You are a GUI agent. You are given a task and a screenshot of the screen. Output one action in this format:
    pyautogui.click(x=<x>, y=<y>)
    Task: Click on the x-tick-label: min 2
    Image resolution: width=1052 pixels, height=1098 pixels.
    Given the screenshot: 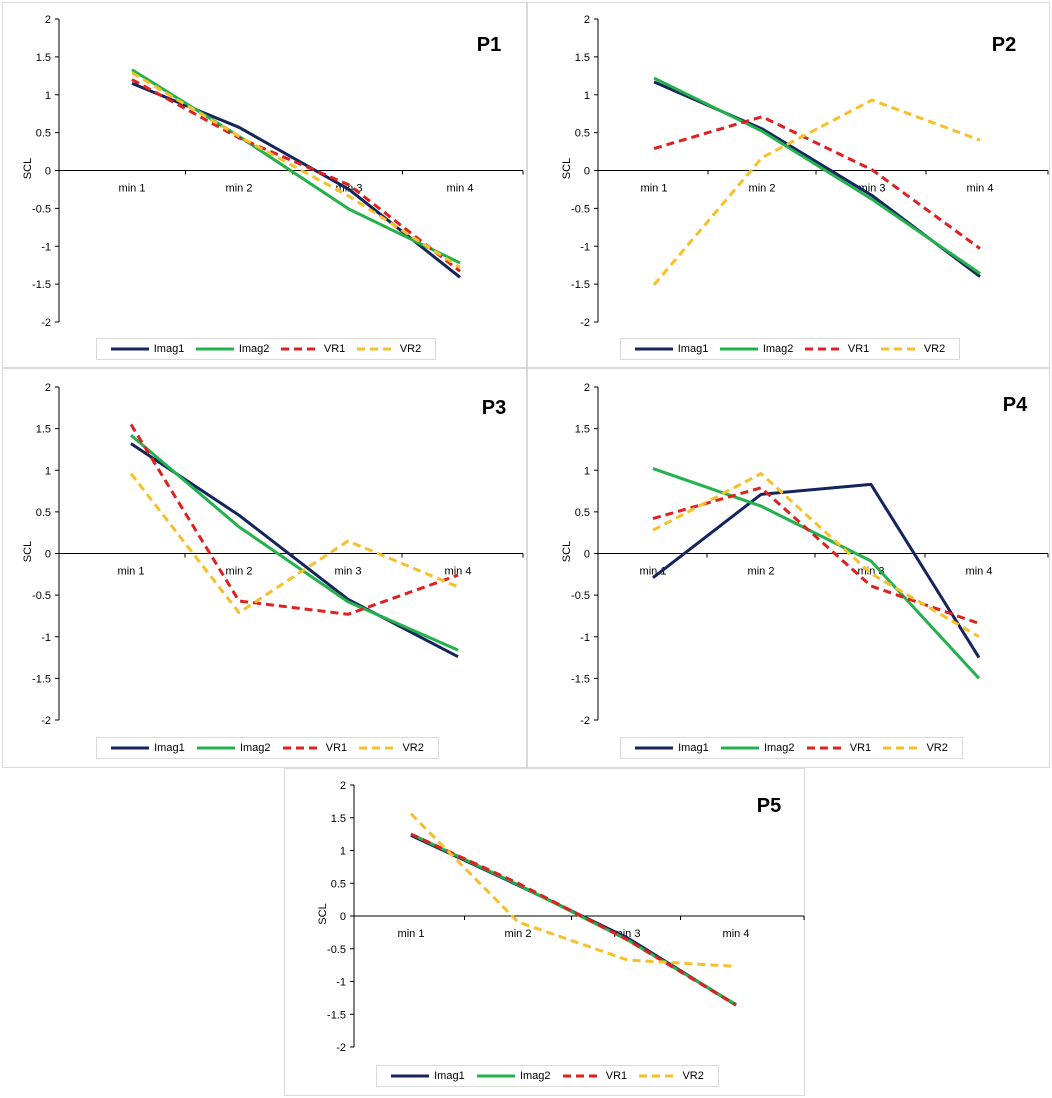 What is the action you would take?
    pyautogui.click(x=518, y=934)
    